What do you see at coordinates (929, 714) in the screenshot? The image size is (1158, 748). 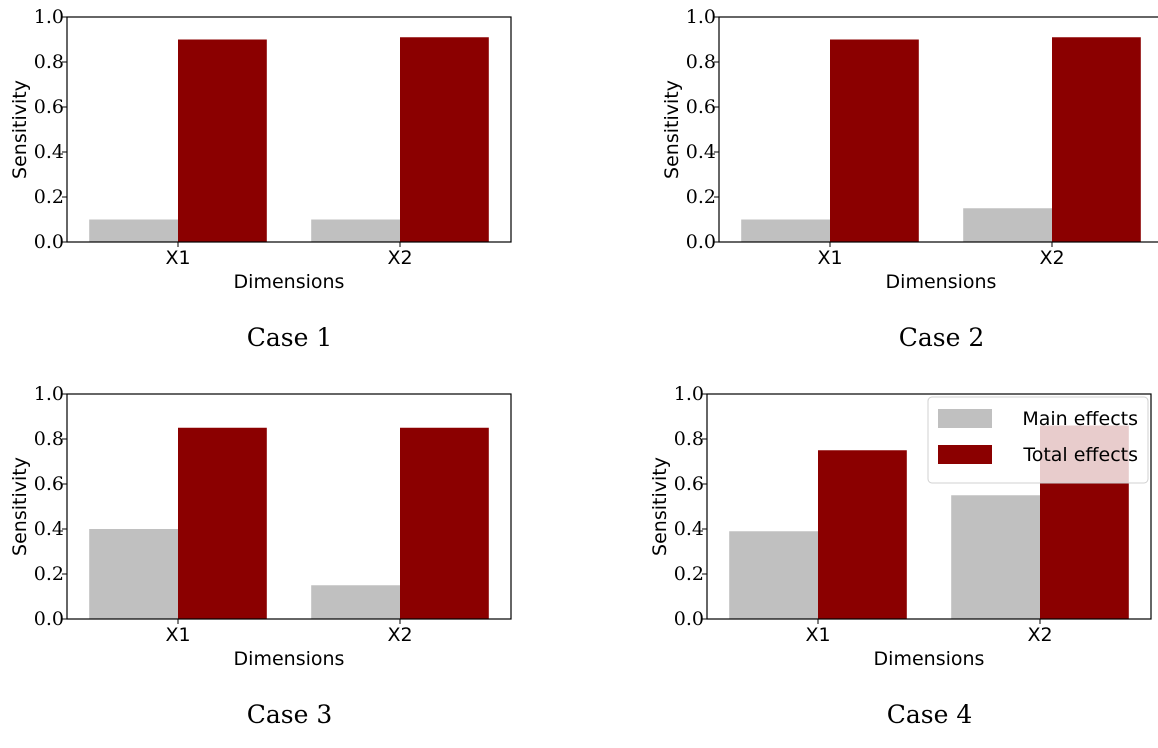 I see `panel-caption: Case 4` at bounding box center [929, 714].